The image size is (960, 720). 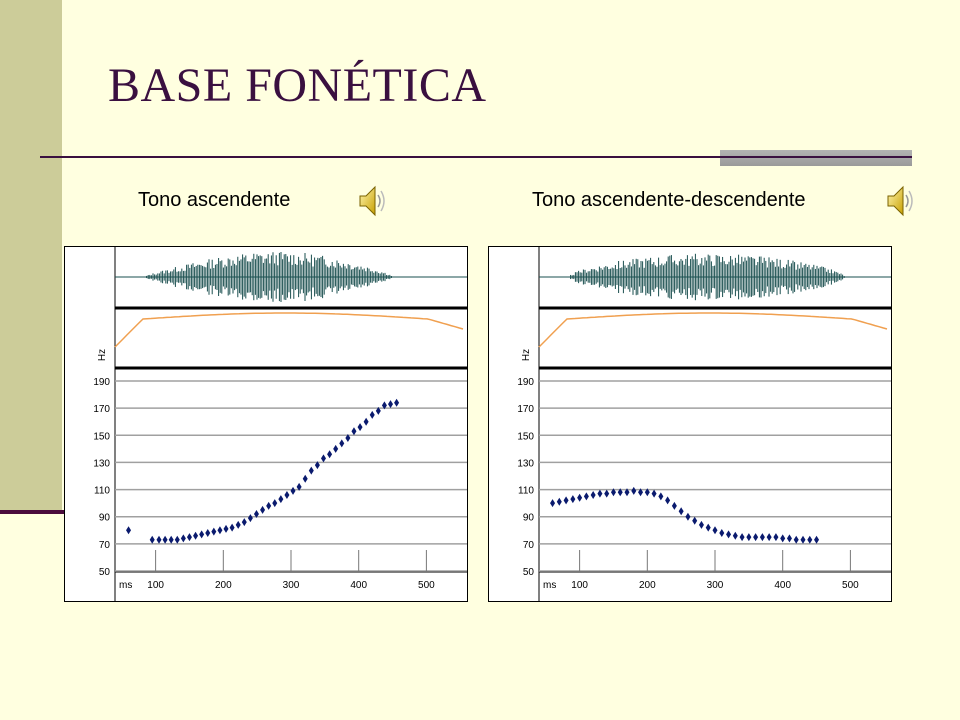 What do you see at coordinates (669, 200) in the screenshot?
I see `chart-label-rising-falling: Tono ascendente-descendente` at bounding box center [669, 200].